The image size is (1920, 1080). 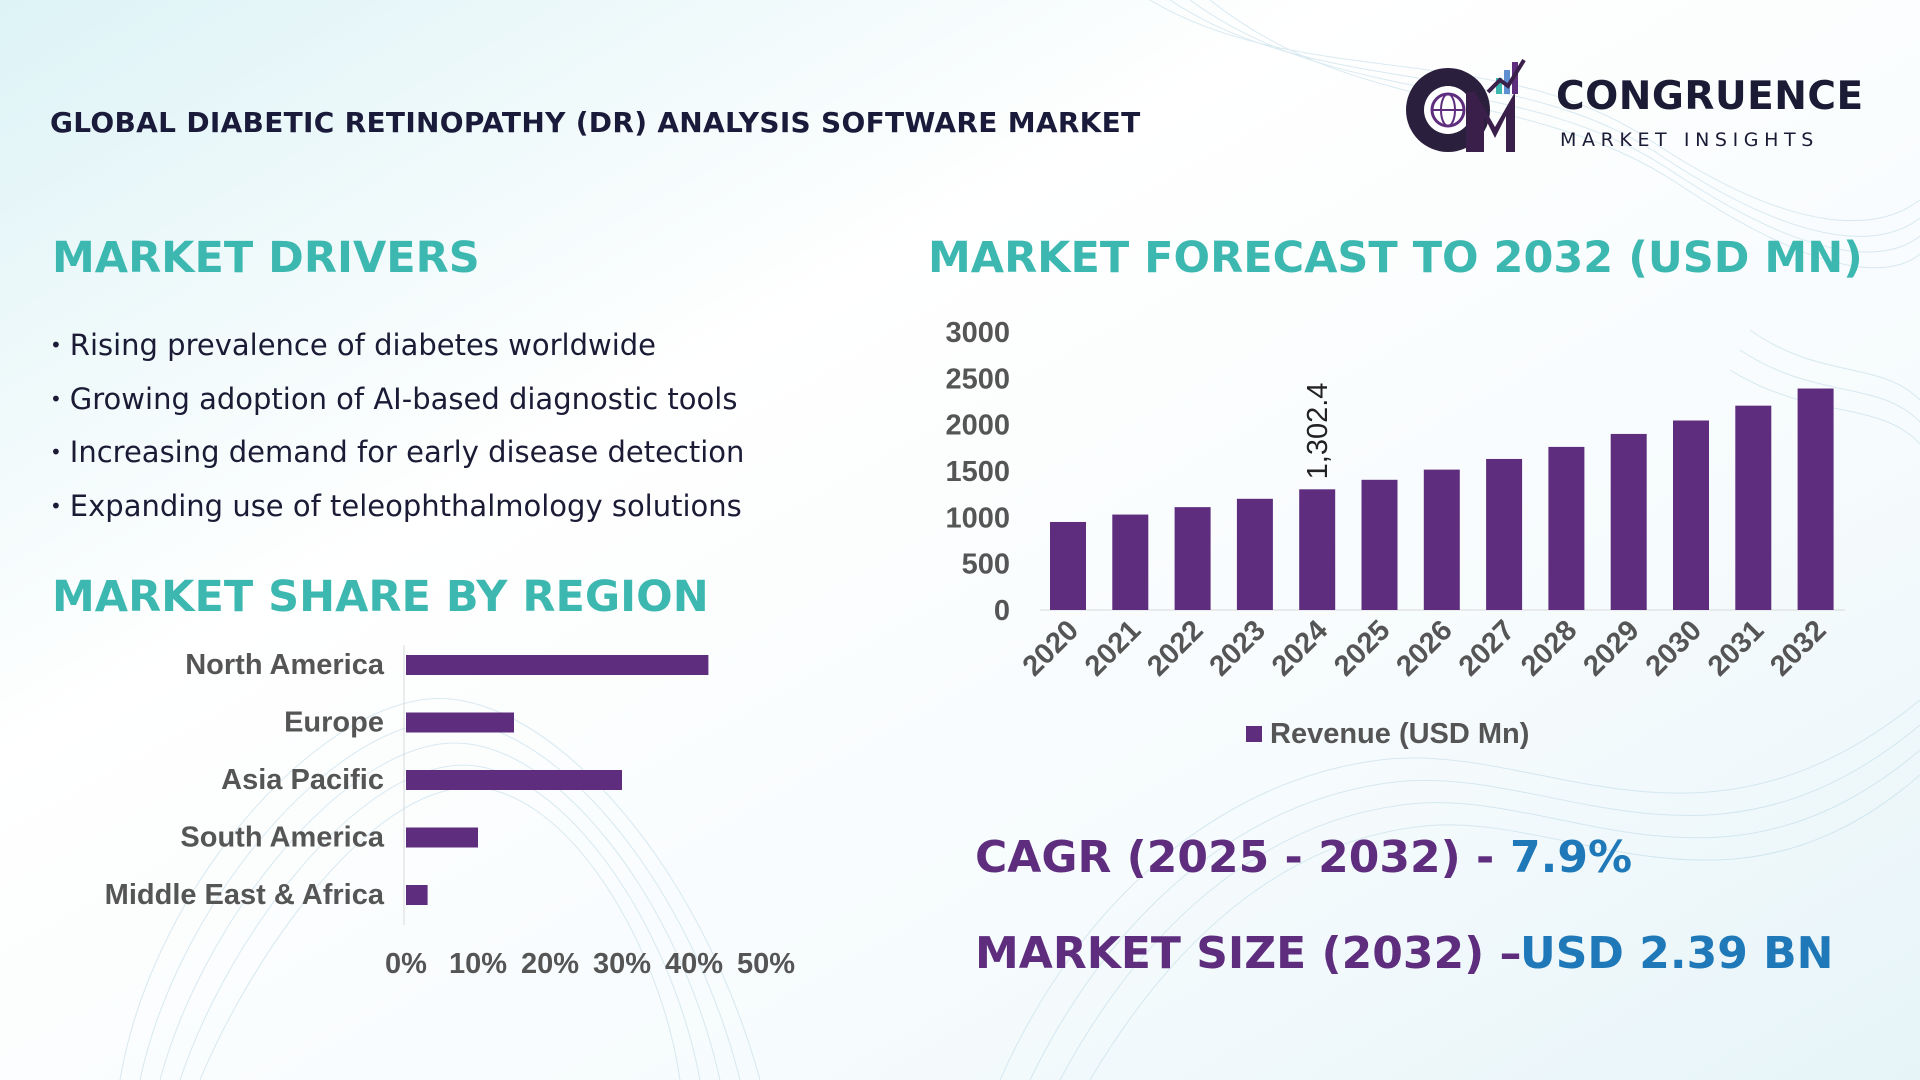 What do you see at coordinates (766, 964) in the screenshot?
I see `region-x-tick: 50%` at bounding box center [766, 964].